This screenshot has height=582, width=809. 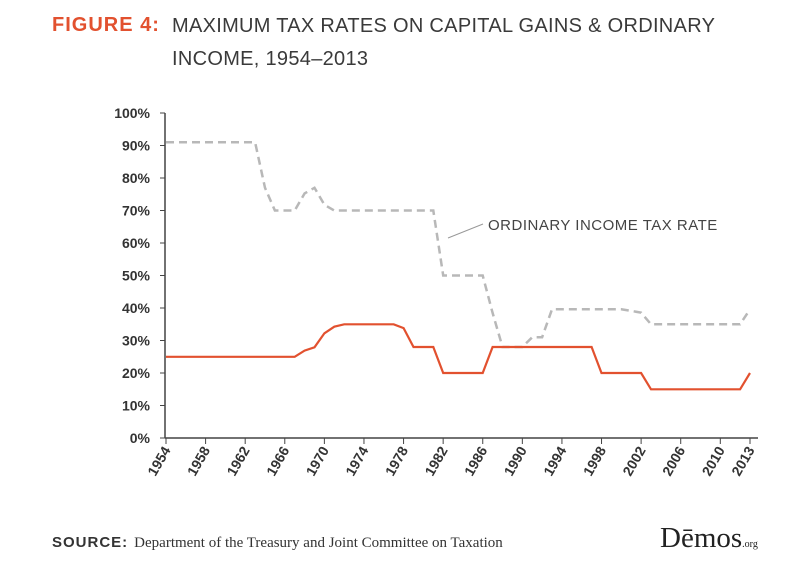 What do you see at coordinates (136, 406) in the screenshot?
I see `y-tick-label: 10%` at bounding box center [136, 406].